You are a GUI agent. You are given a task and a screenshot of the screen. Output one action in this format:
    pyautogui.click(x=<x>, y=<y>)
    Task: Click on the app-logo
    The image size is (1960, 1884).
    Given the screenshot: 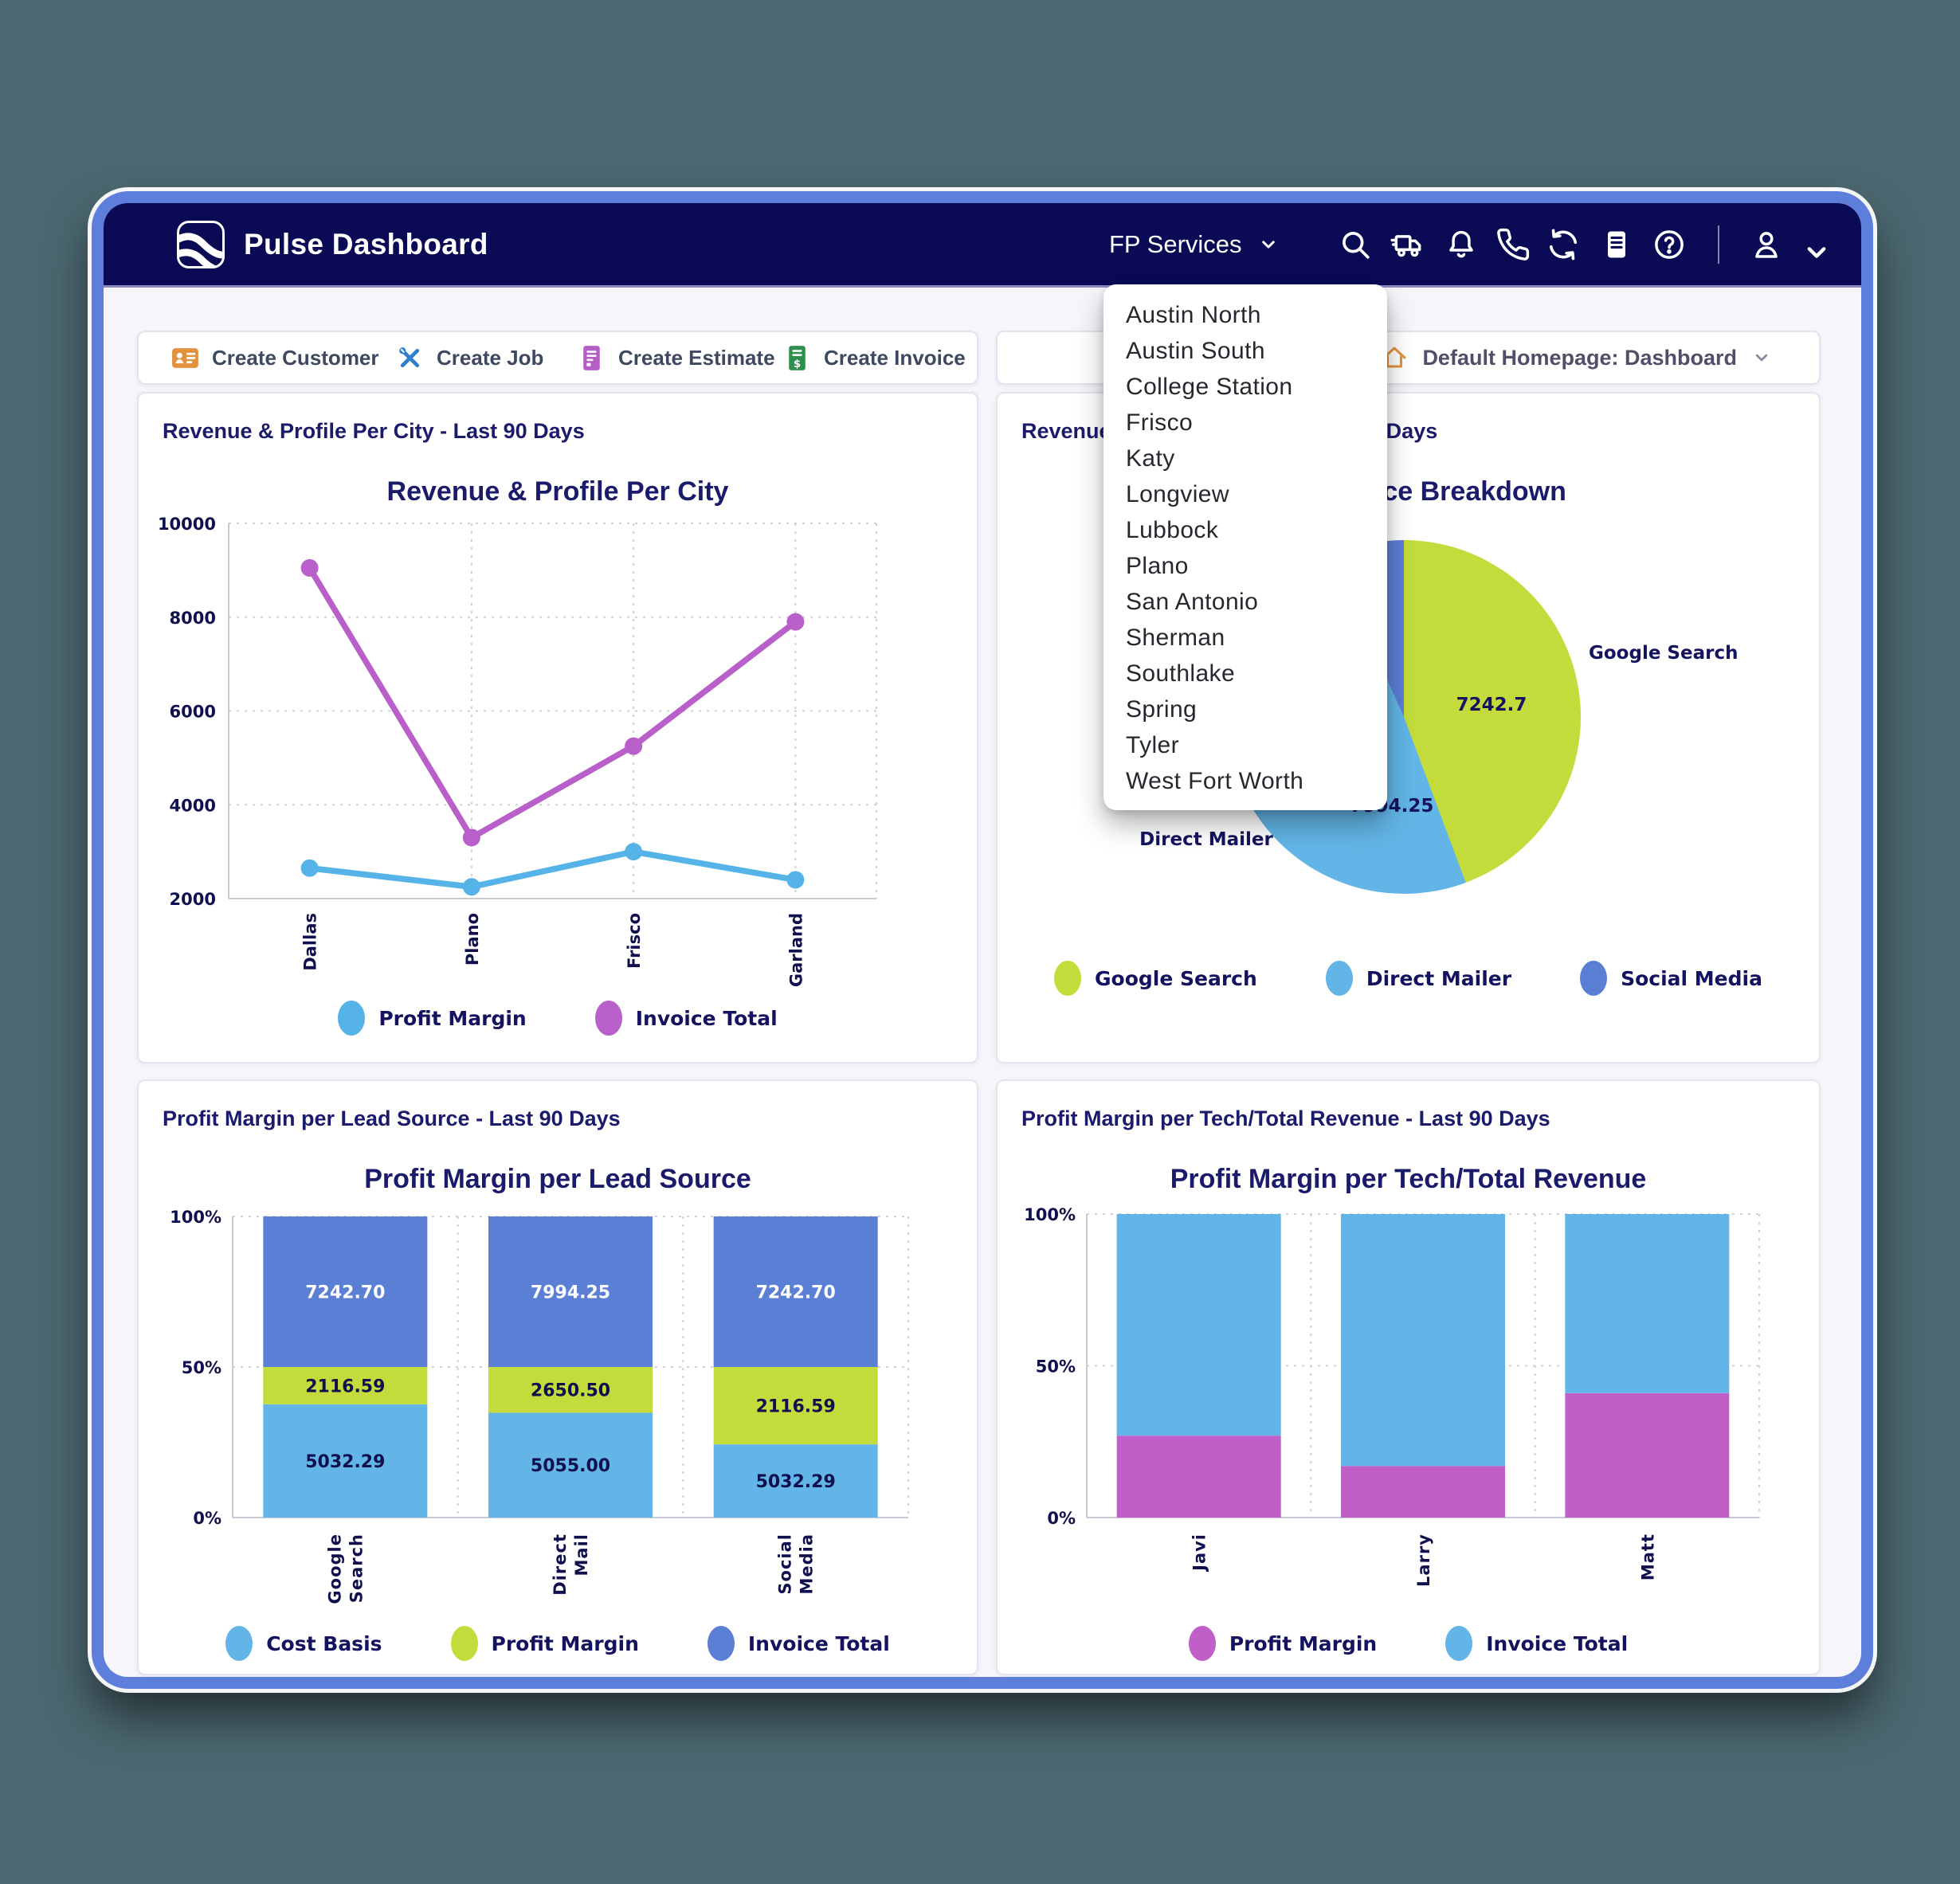 What is the action you would take?
    pyautogui.click(x=201, y=245)
    